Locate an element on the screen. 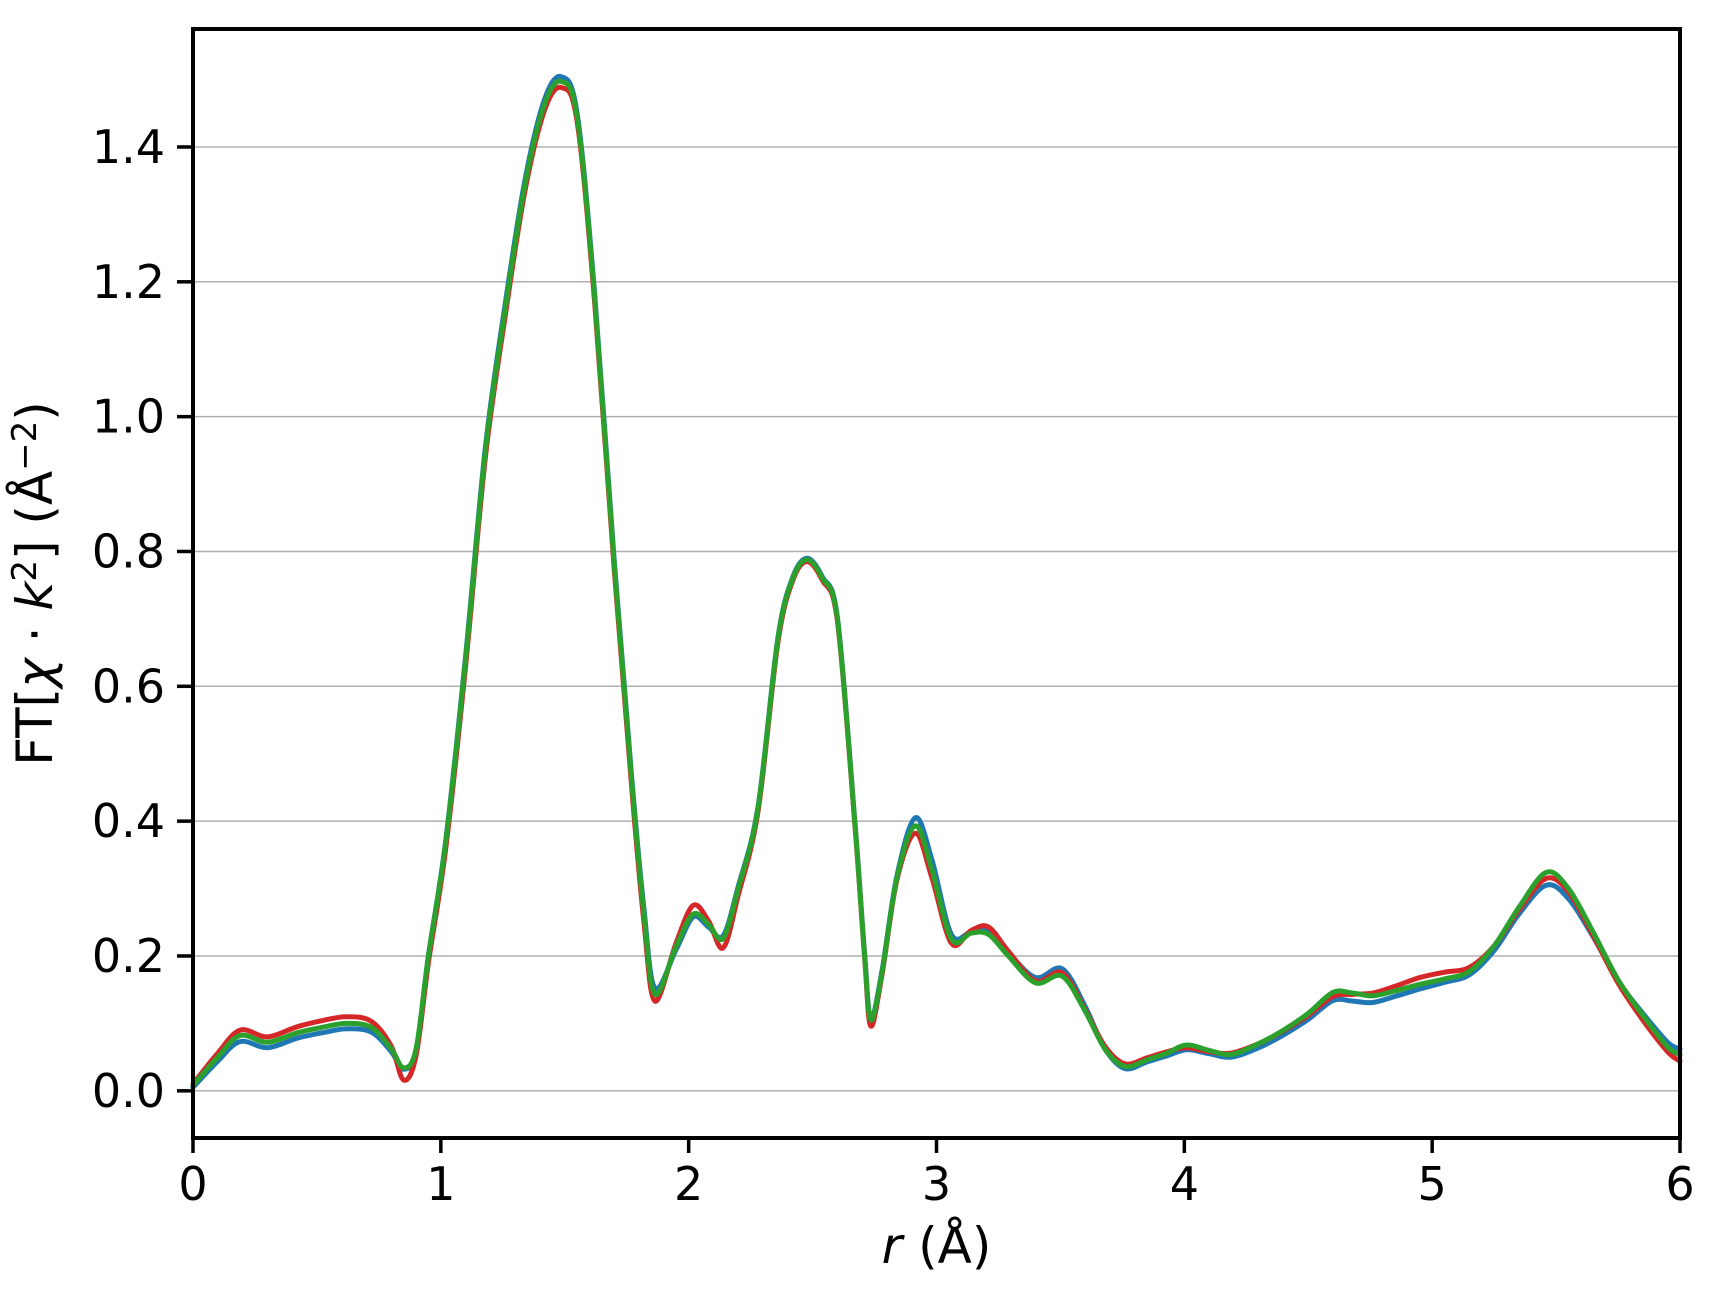 This screenshot has width=1724, height=1301. y-axis-label-part: 2 is located at coordinates (25, 571).